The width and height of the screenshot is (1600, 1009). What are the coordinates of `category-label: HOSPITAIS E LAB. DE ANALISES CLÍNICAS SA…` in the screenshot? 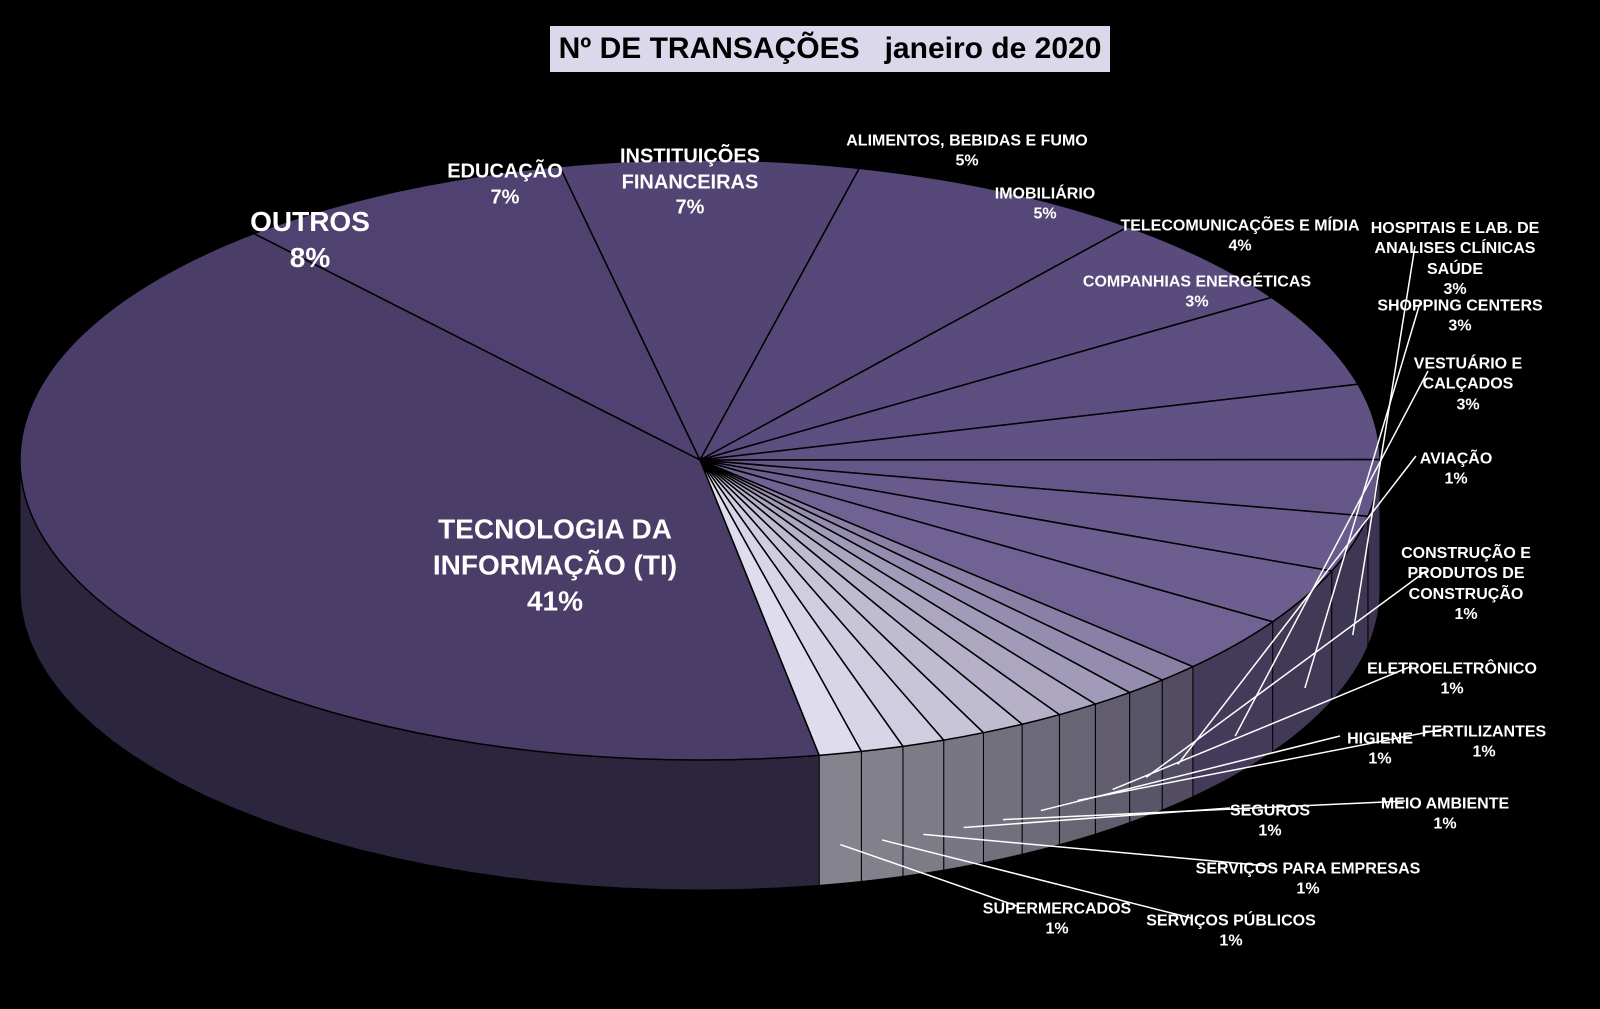 It's located at (1455, 249).